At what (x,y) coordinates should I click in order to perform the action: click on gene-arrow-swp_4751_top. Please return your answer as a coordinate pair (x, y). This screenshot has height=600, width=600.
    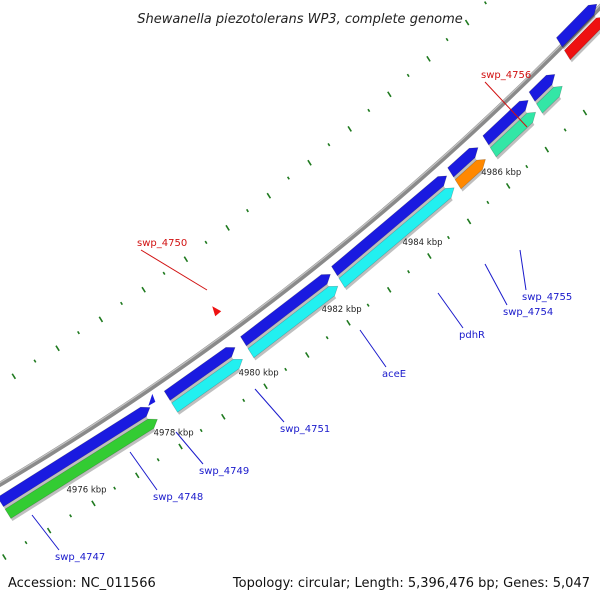
    Looking at the image, I should click on (285, 310).